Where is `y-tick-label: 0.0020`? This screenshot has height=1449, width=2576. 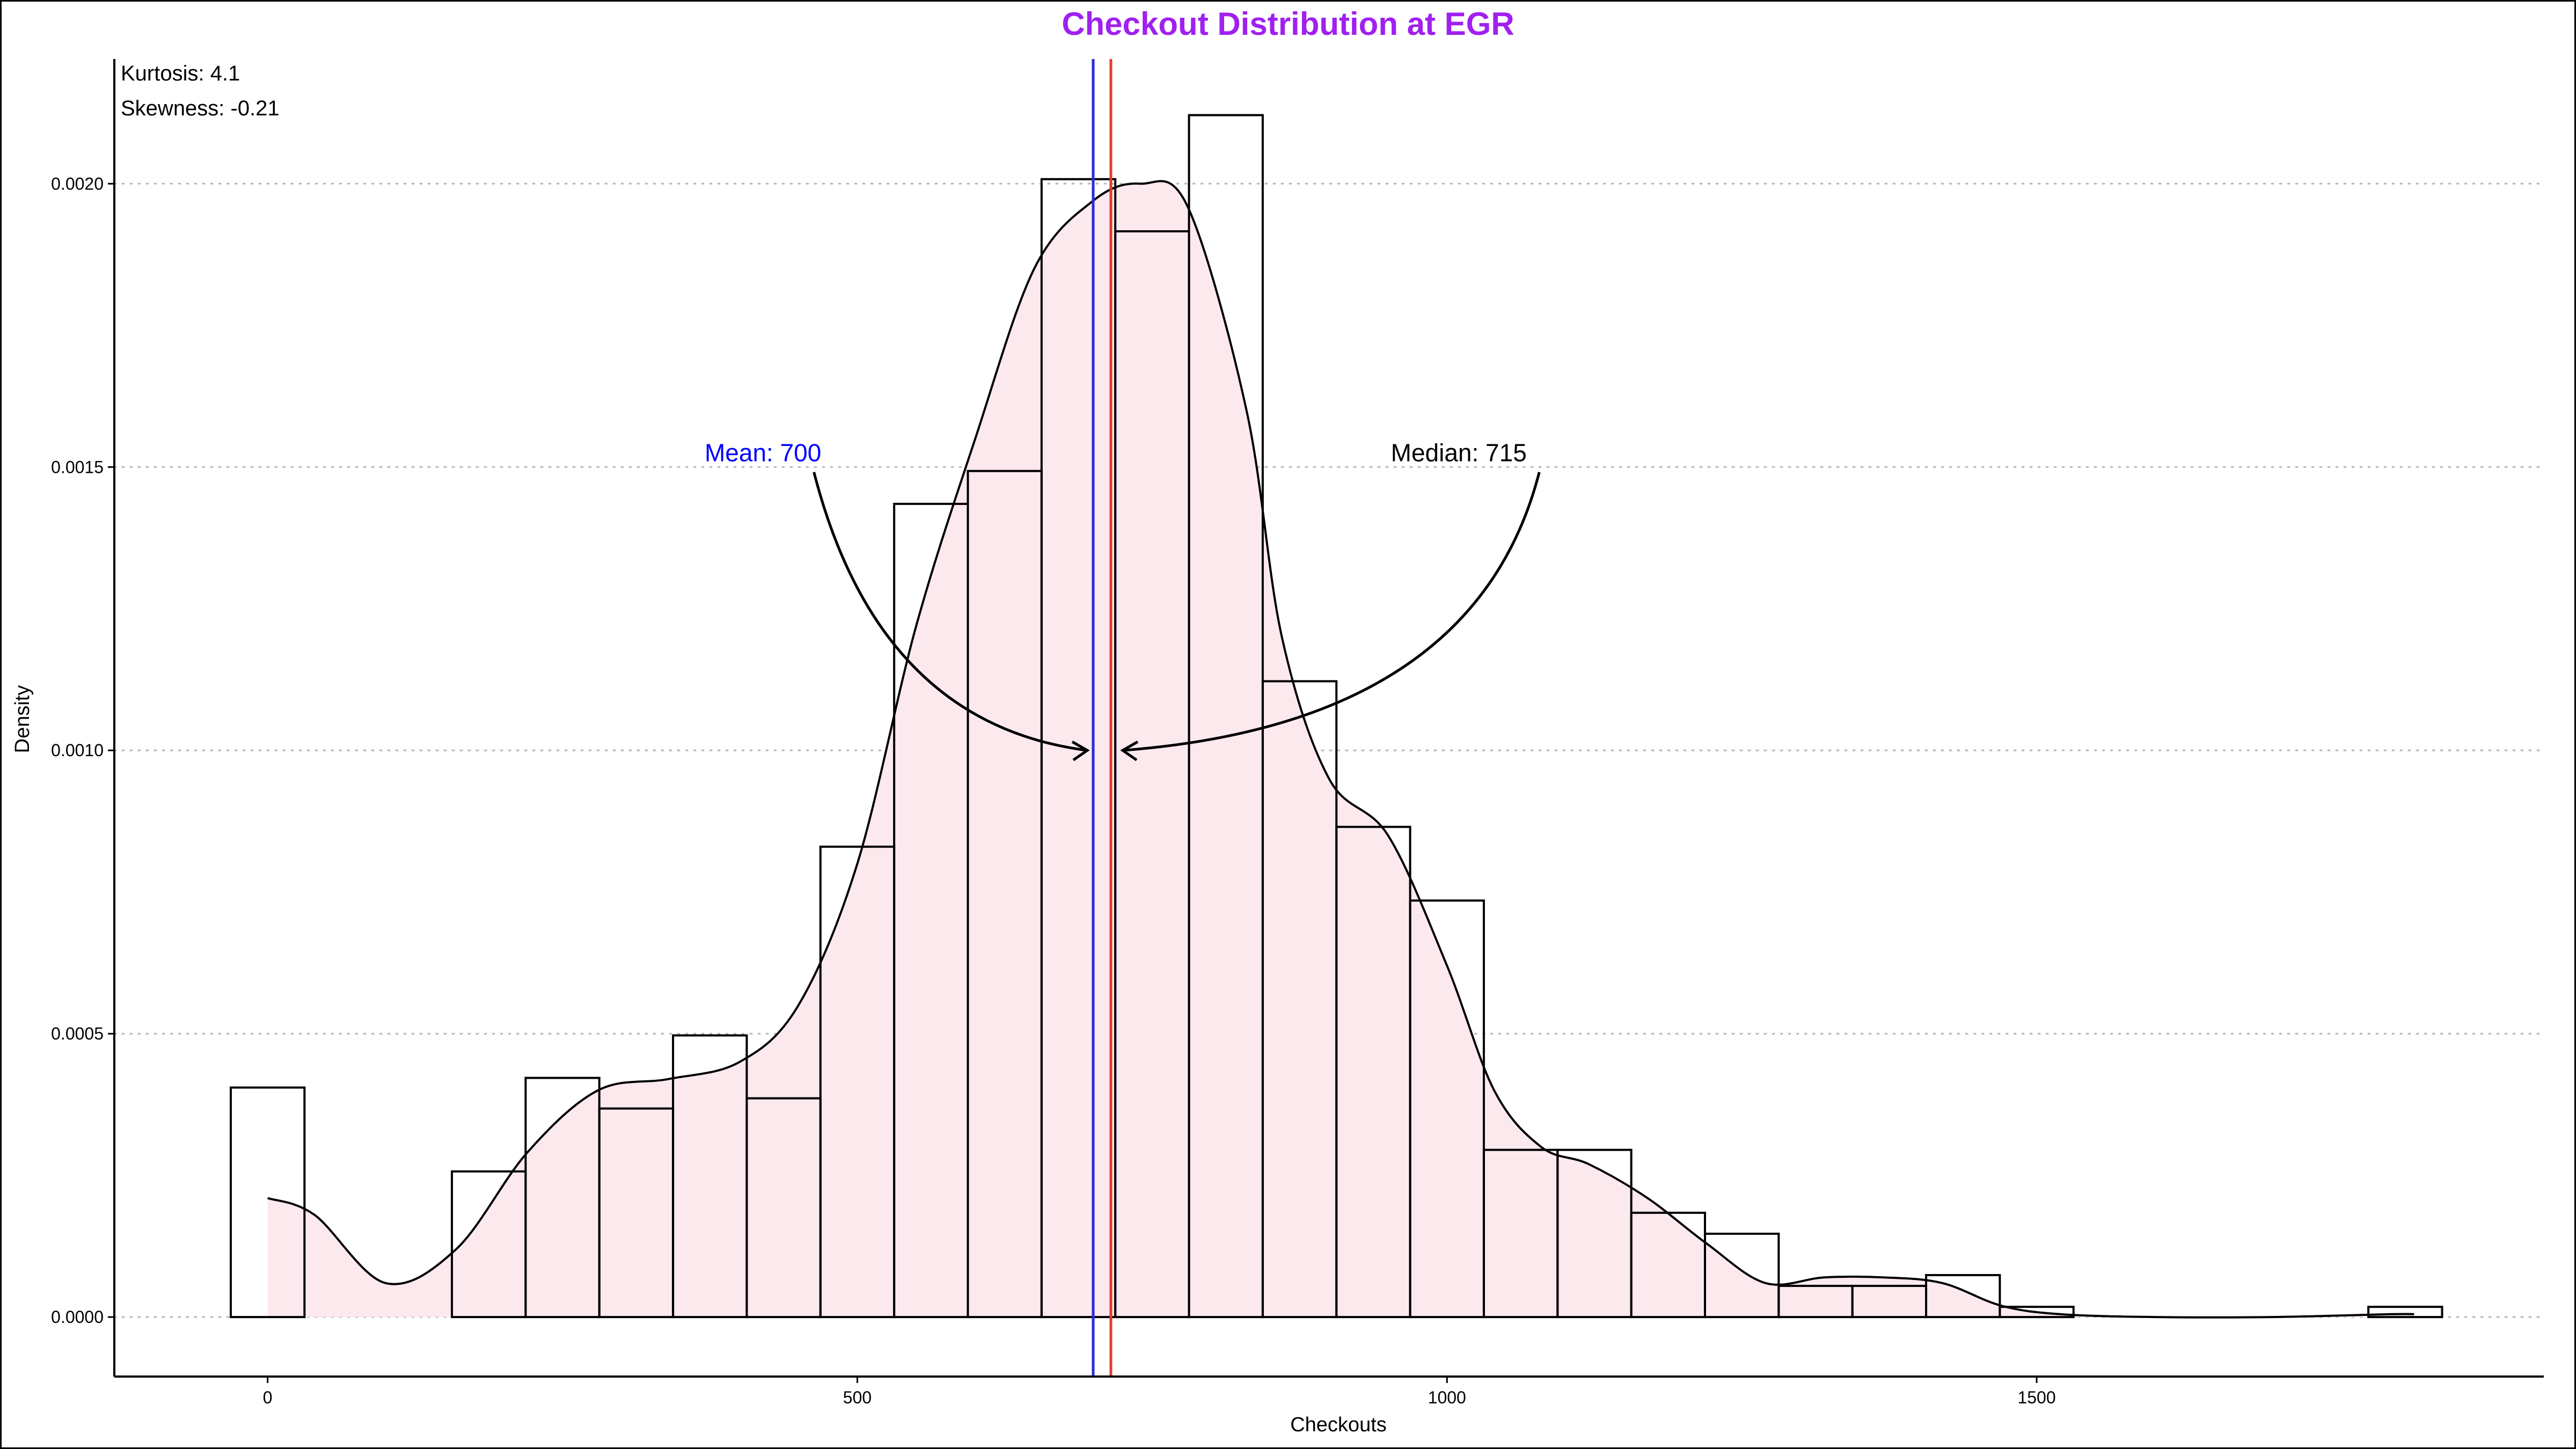
y-tick-label: 0.0020 is located at coordinates (77, 183).